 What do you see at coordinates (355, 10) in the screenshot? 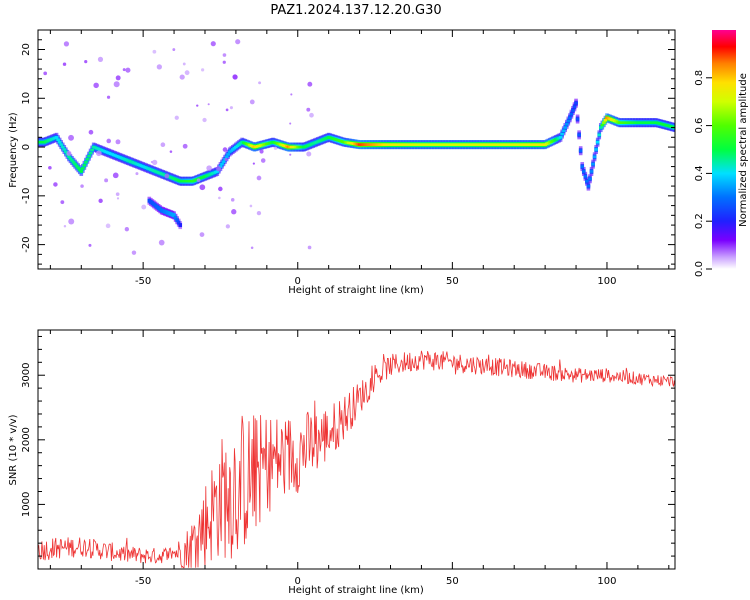
I see `figure-title: PAZ1.2024.137.12.20.G30` at bounding box center [355, 10].